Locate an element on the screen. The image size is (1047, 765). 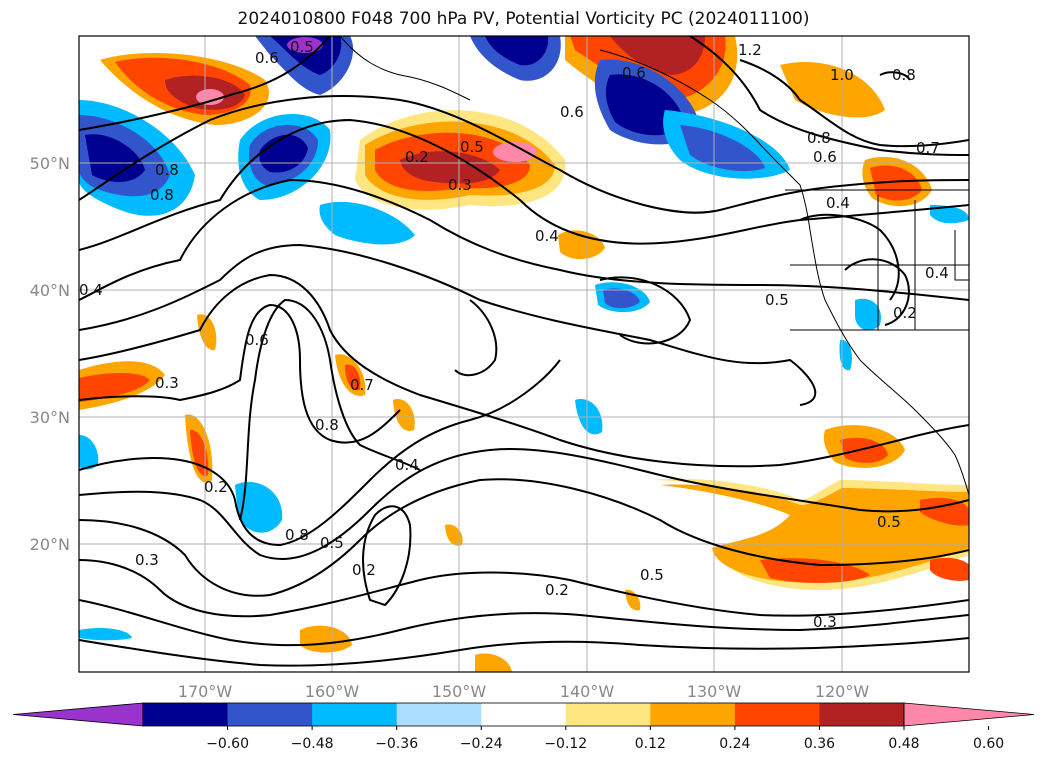
lat-label: 50°N is located at coordinates (50, 163).